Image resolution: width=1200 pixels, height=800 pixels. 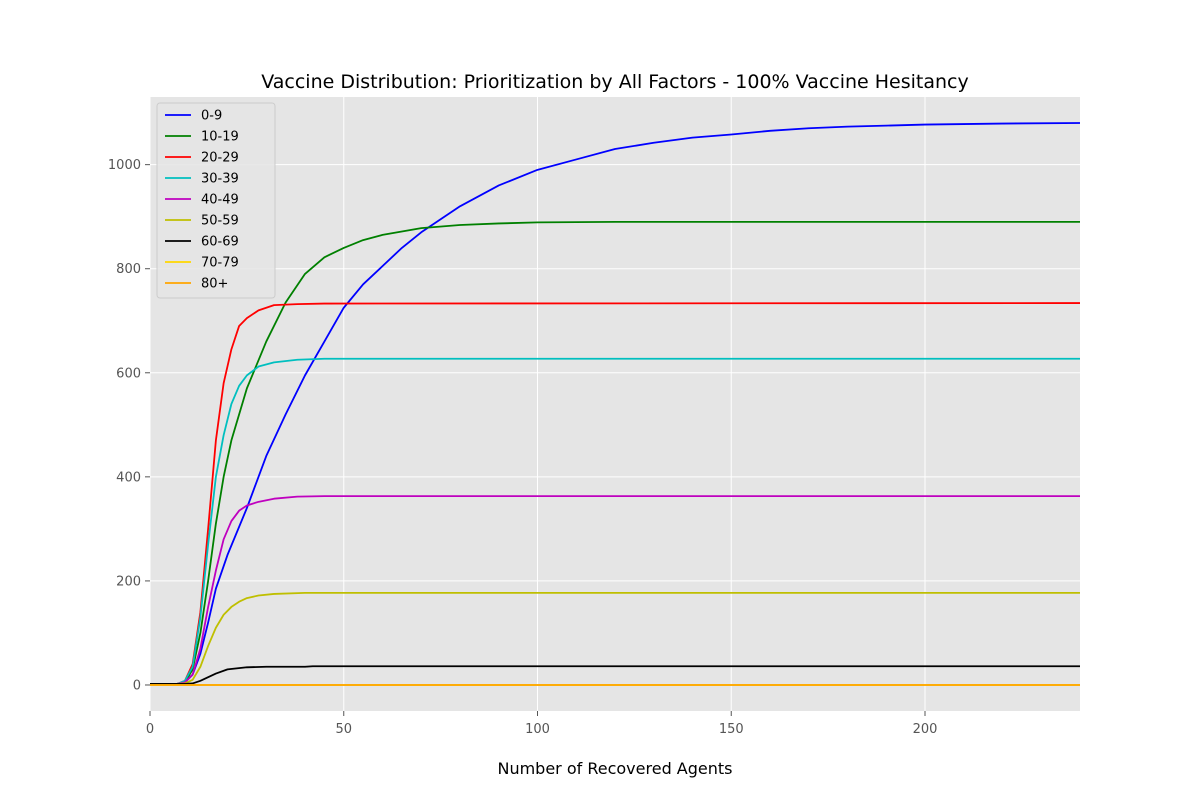 What do you see at coordinates (731, 729) in the screenshot?
I see `x-tick-label: 150` at bounding box center [731, 729].